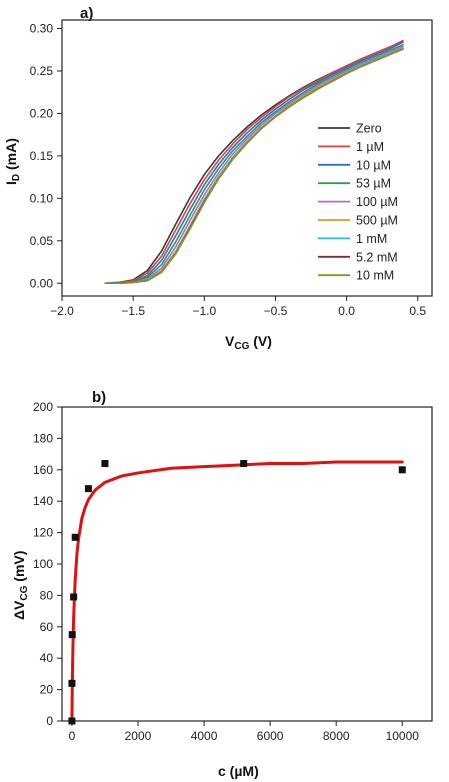 This screenshot has width=449, height=782. Describe the element at coordinates (99, 397) in the screenshot. I see `panel-b-label: b)` at that location.